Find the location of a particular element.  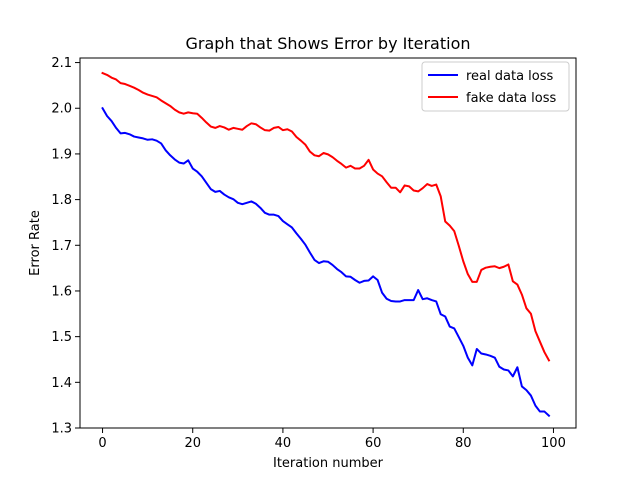

chart-title: Graph that Shows Error by Iteration is located at coordinates (328, 43).